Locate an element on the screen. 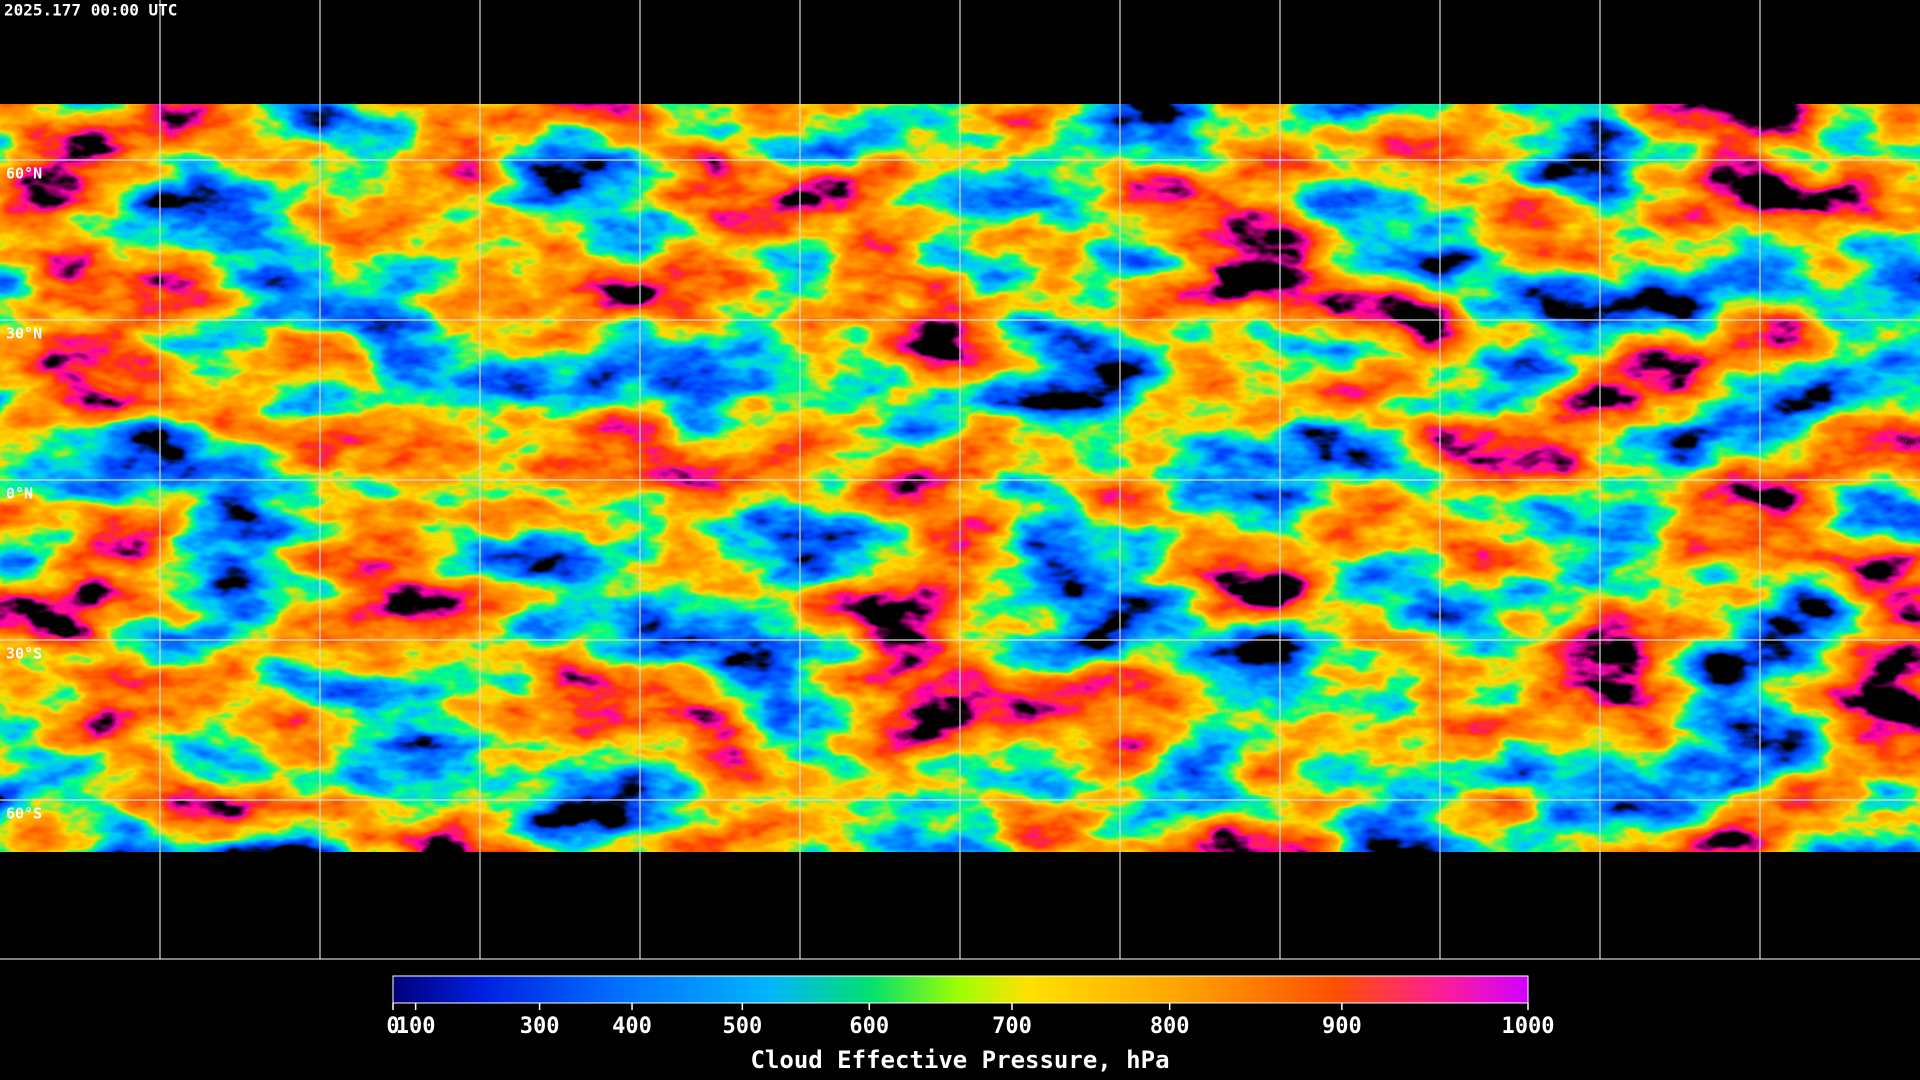  latitude-label: 30°N is located at coordinates (24, 334).